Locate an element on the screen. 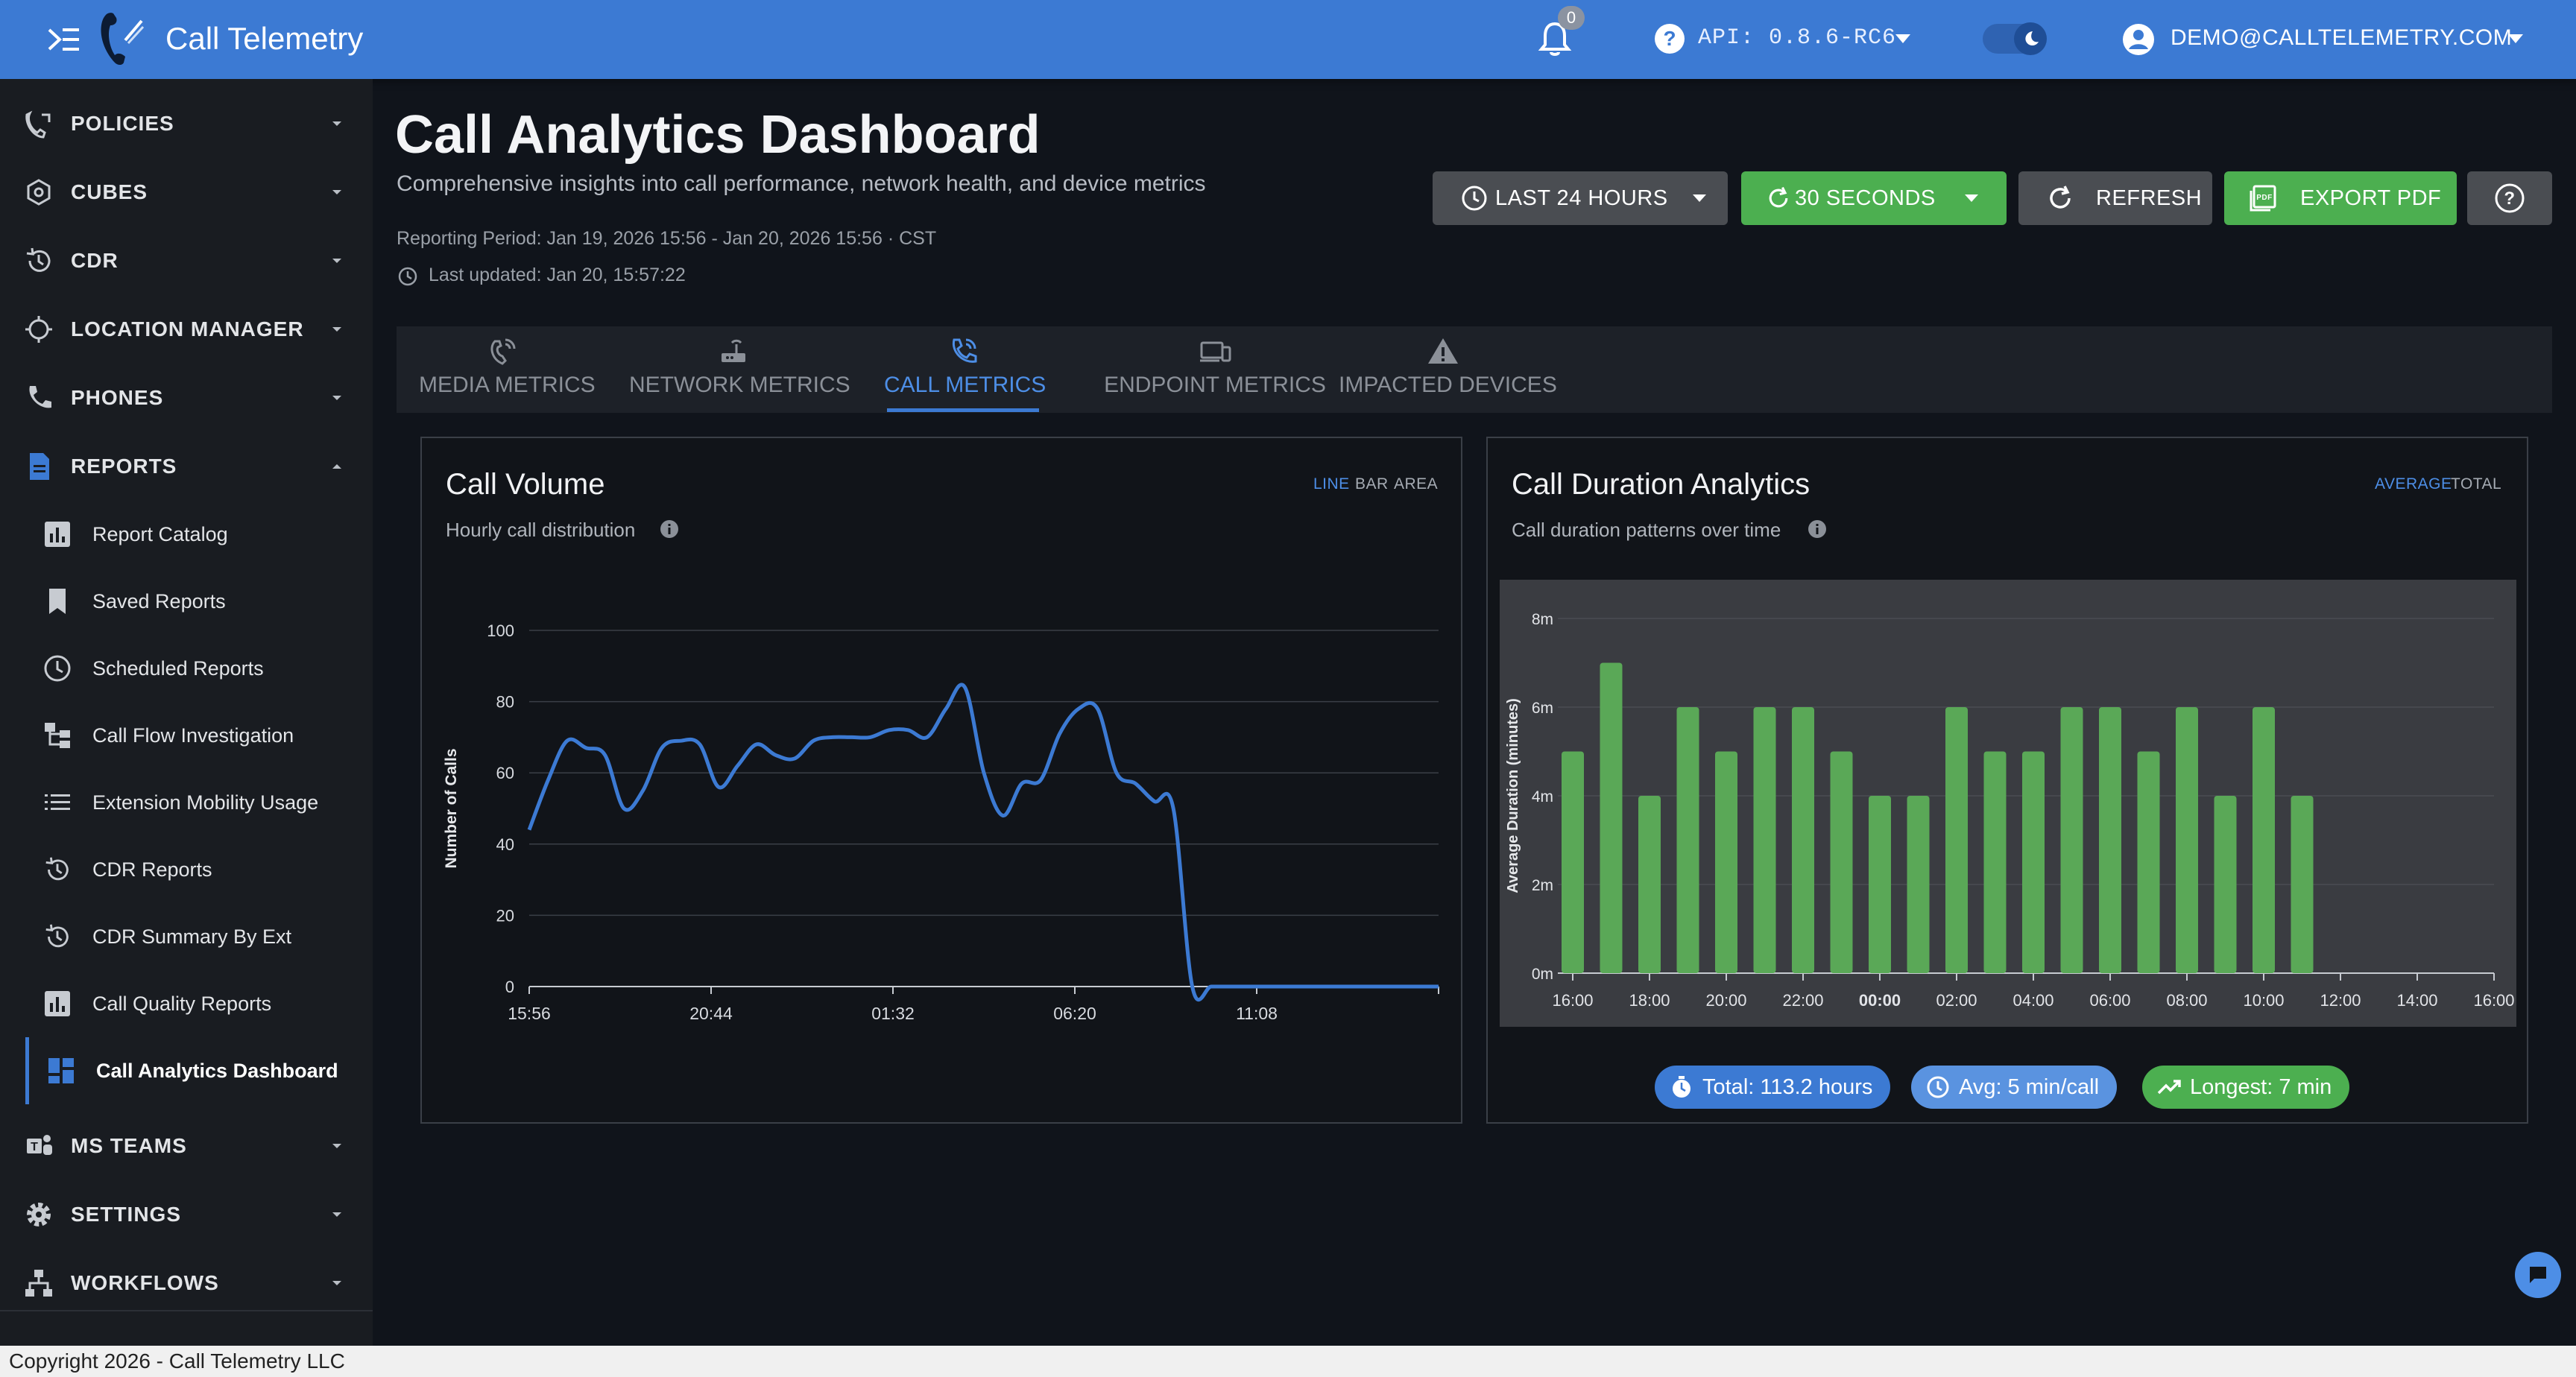  tab-media-metrics: MEDIA METRICS is located at coordinates (508, 369).